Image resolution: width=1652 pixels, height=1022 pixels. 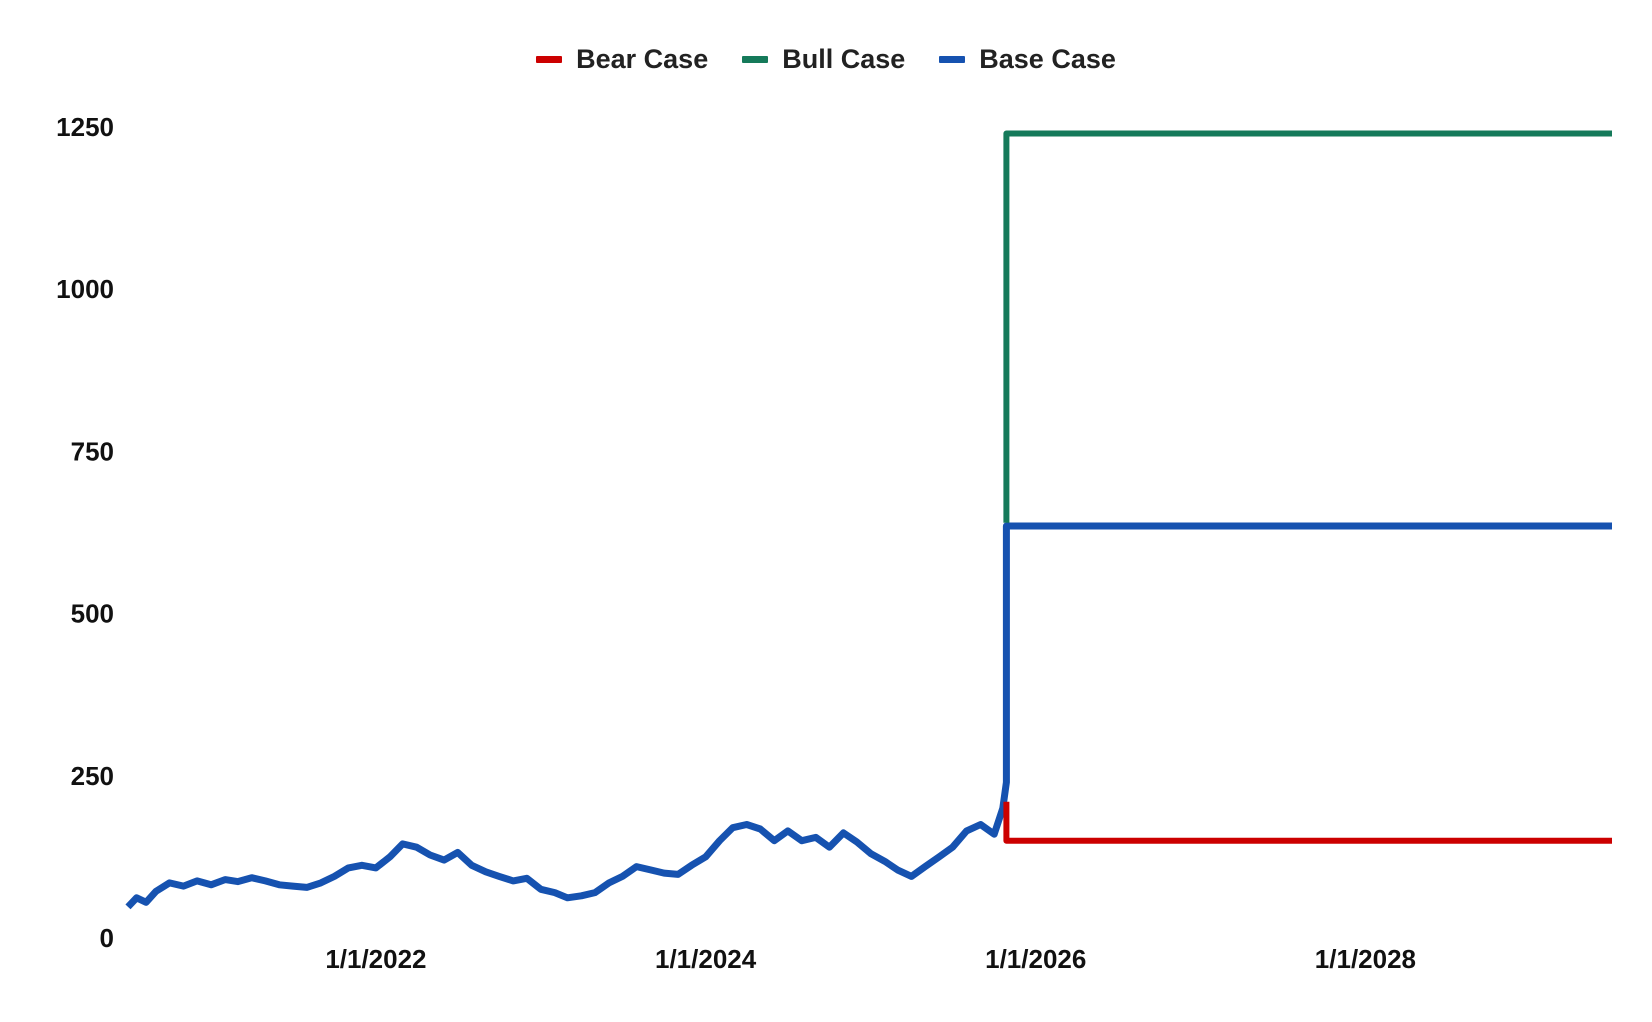 What do you see at coordinates (85, 289) in the screenshot?
I see `y-tick-label: 1000` at bounding box center [85, 289].